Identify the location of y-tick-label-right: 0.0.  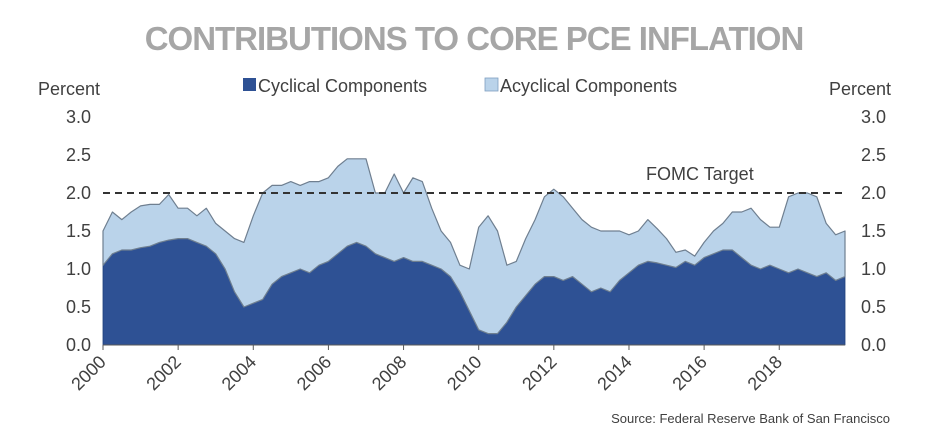
(873, 345).